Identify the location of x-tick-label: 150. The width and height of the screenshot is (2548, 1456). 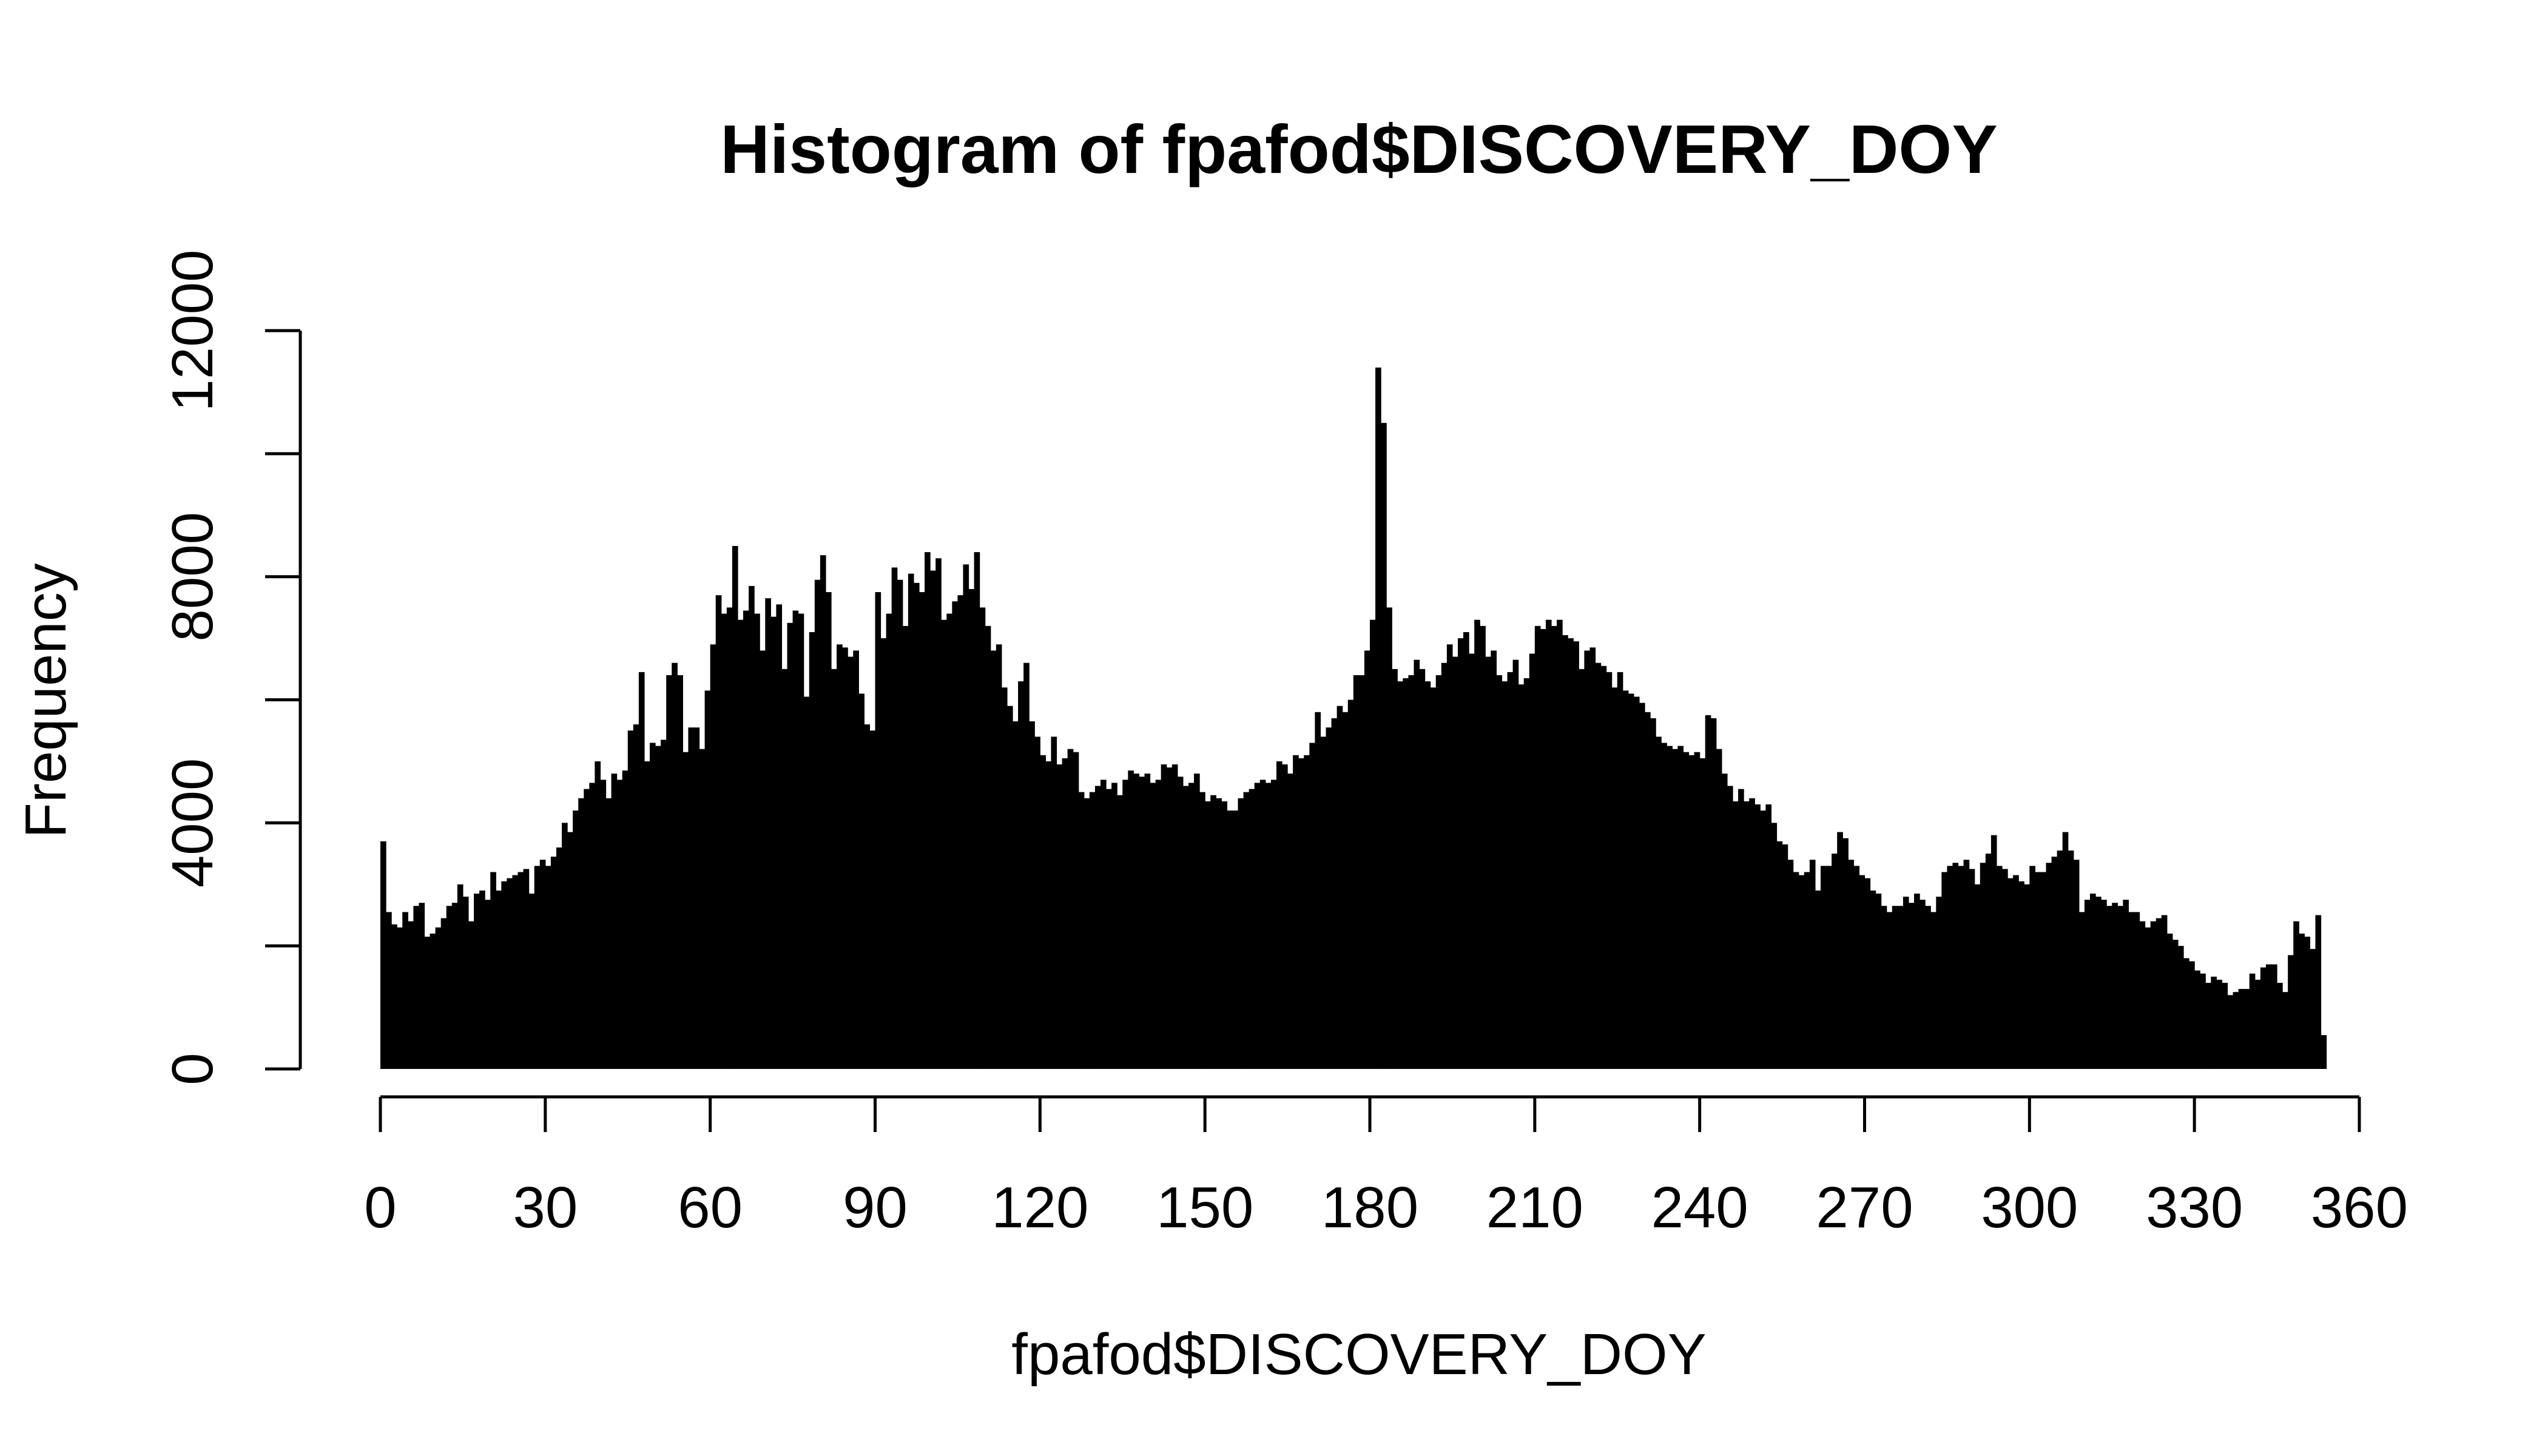
(1204, 1207).